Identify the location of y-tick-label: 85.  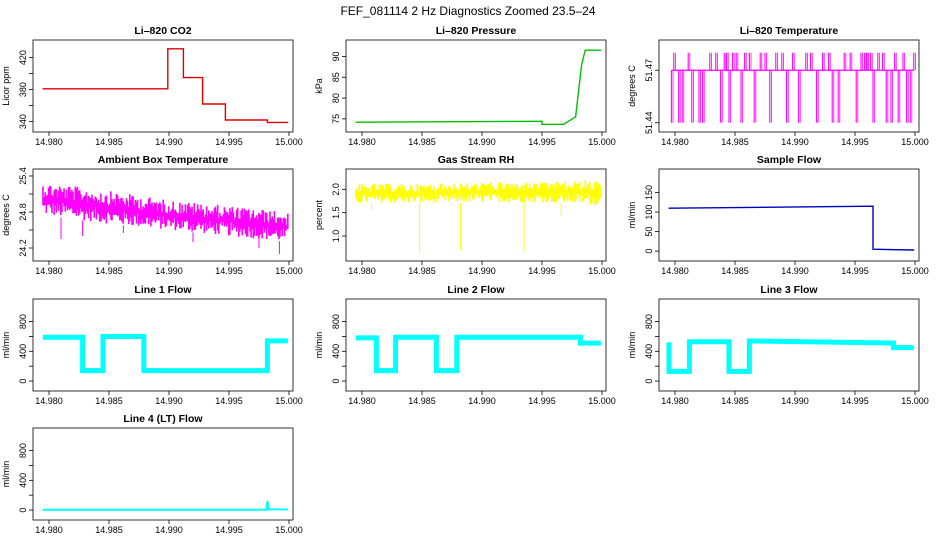
(336, 77).